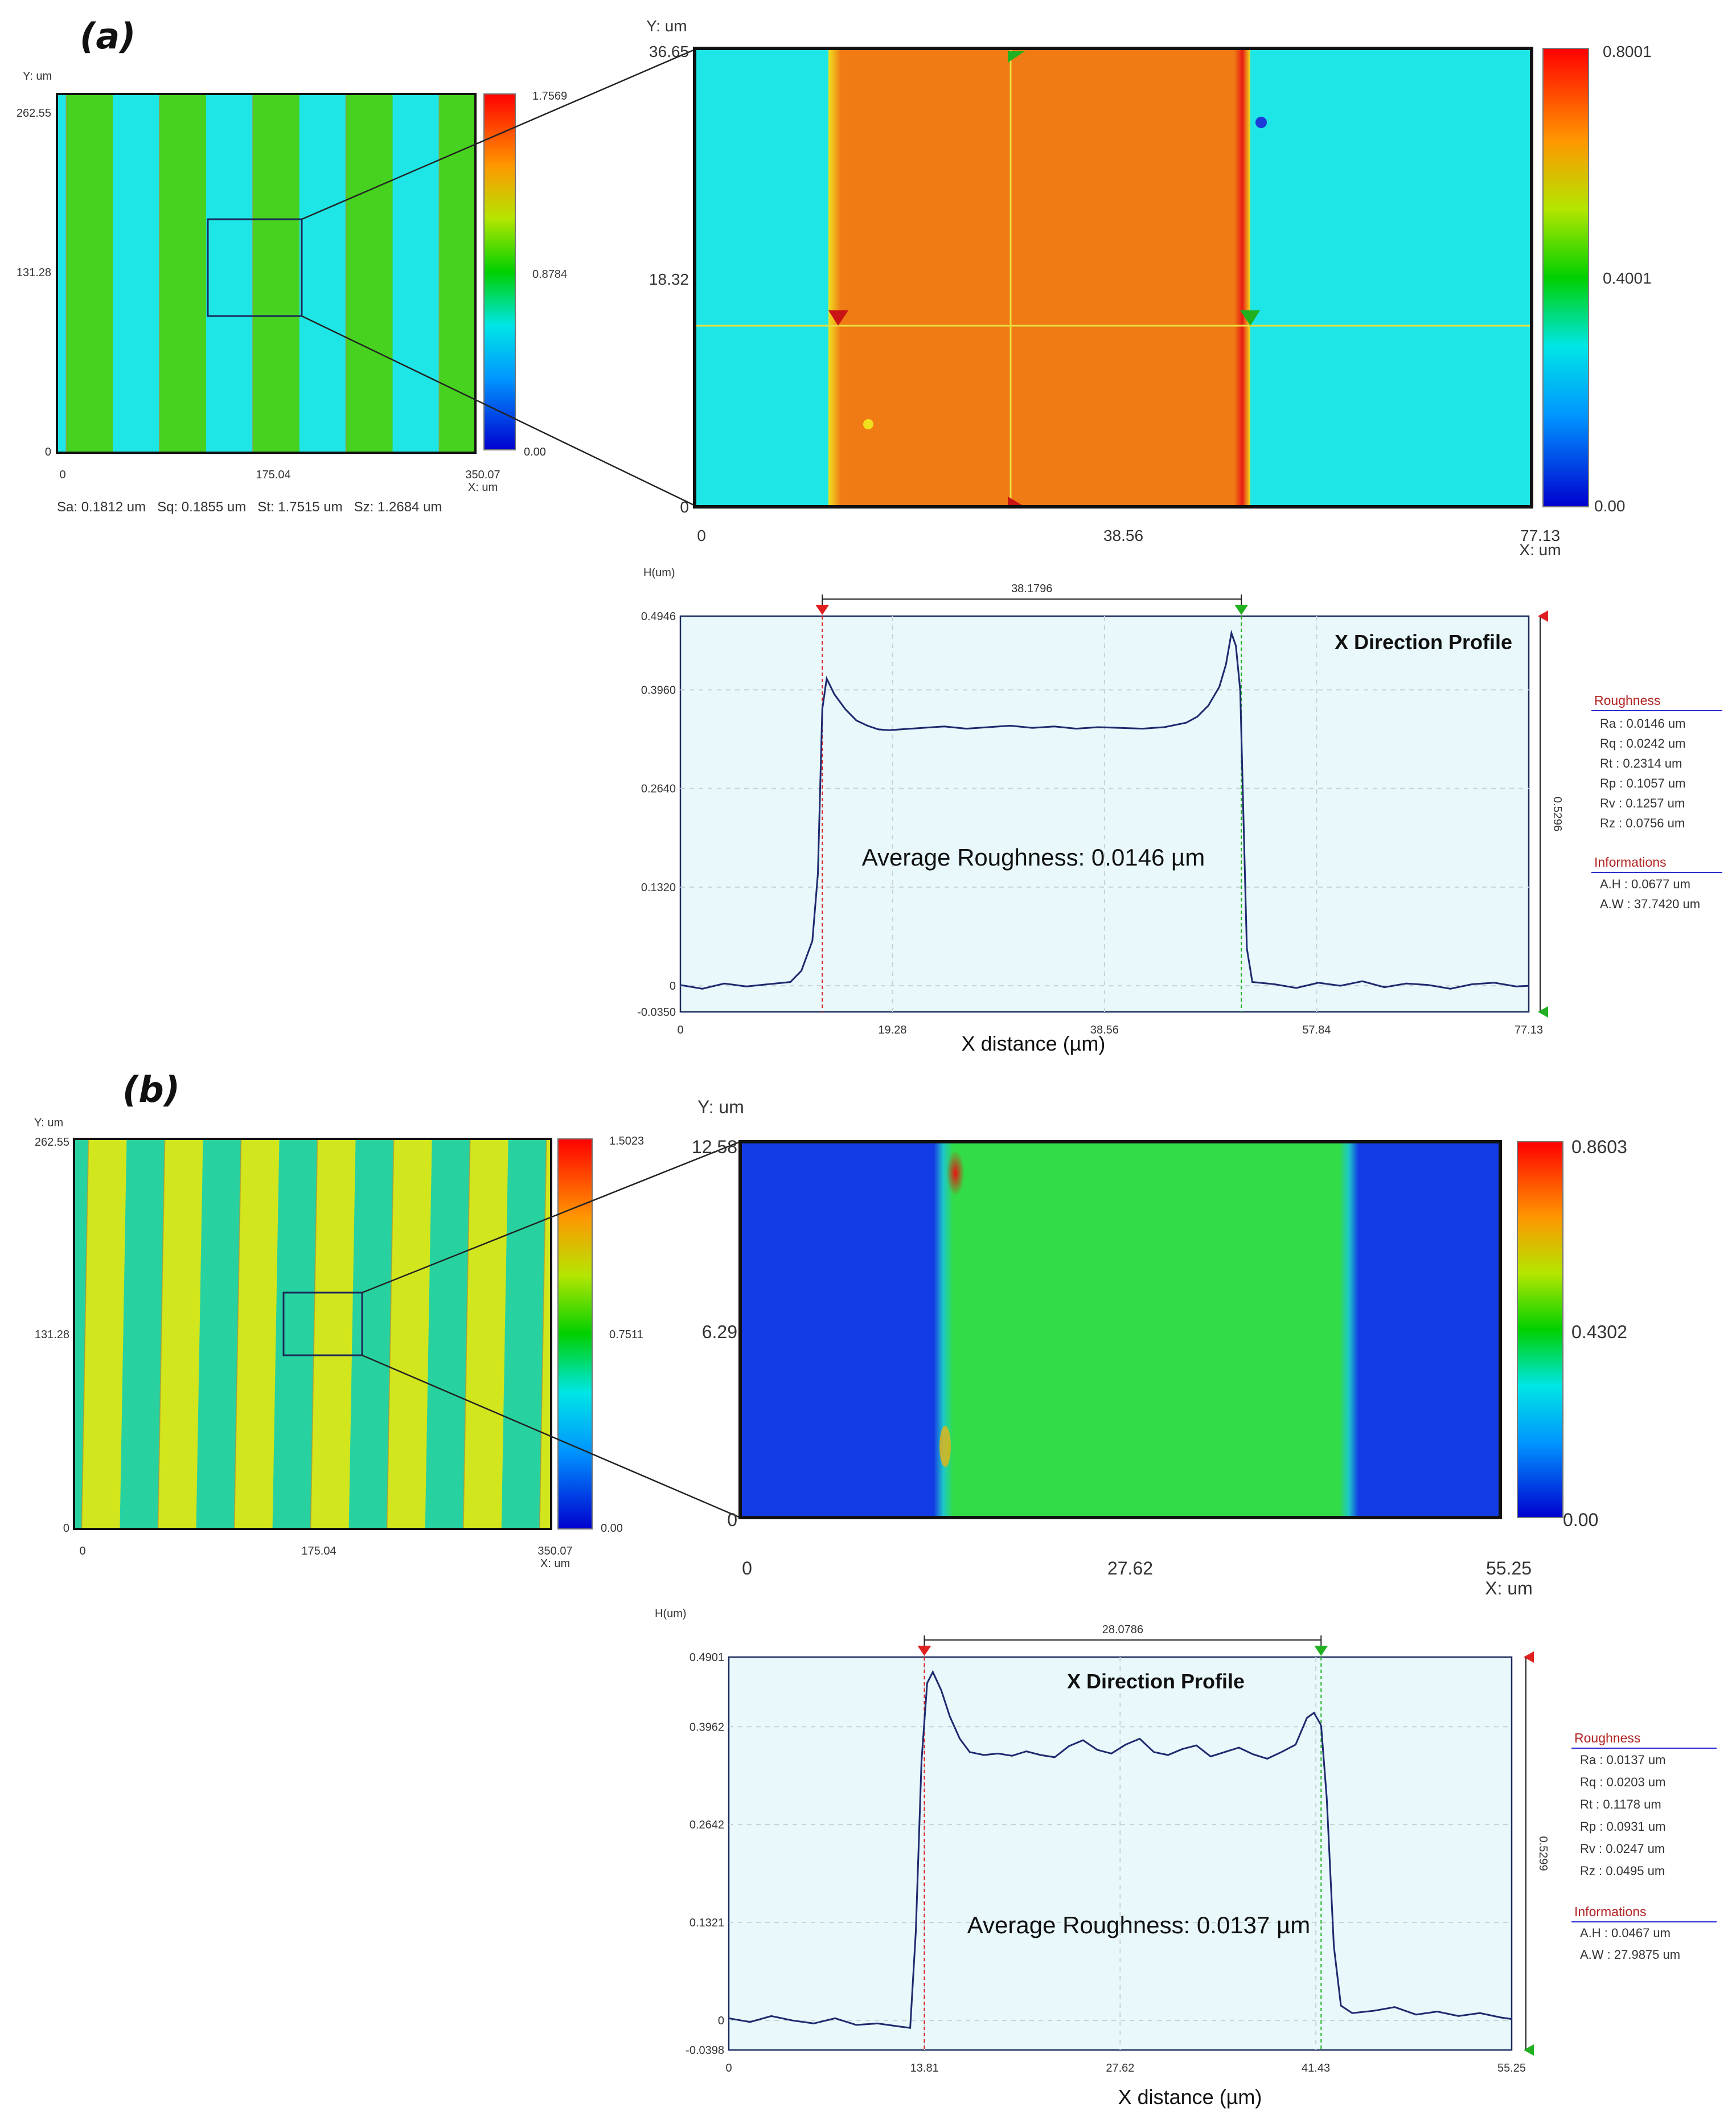 Image resolution: width=1736 pixels, height=2128 pixels. I want to click on a-profile-markers, so click(1032, 808).